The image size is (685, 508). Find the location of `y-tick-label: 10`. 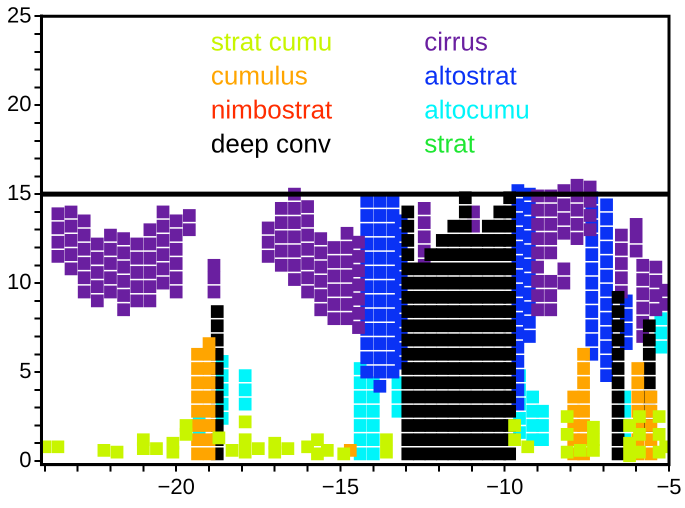

y-tick-label: 10 is located at coordinates (19, 281).